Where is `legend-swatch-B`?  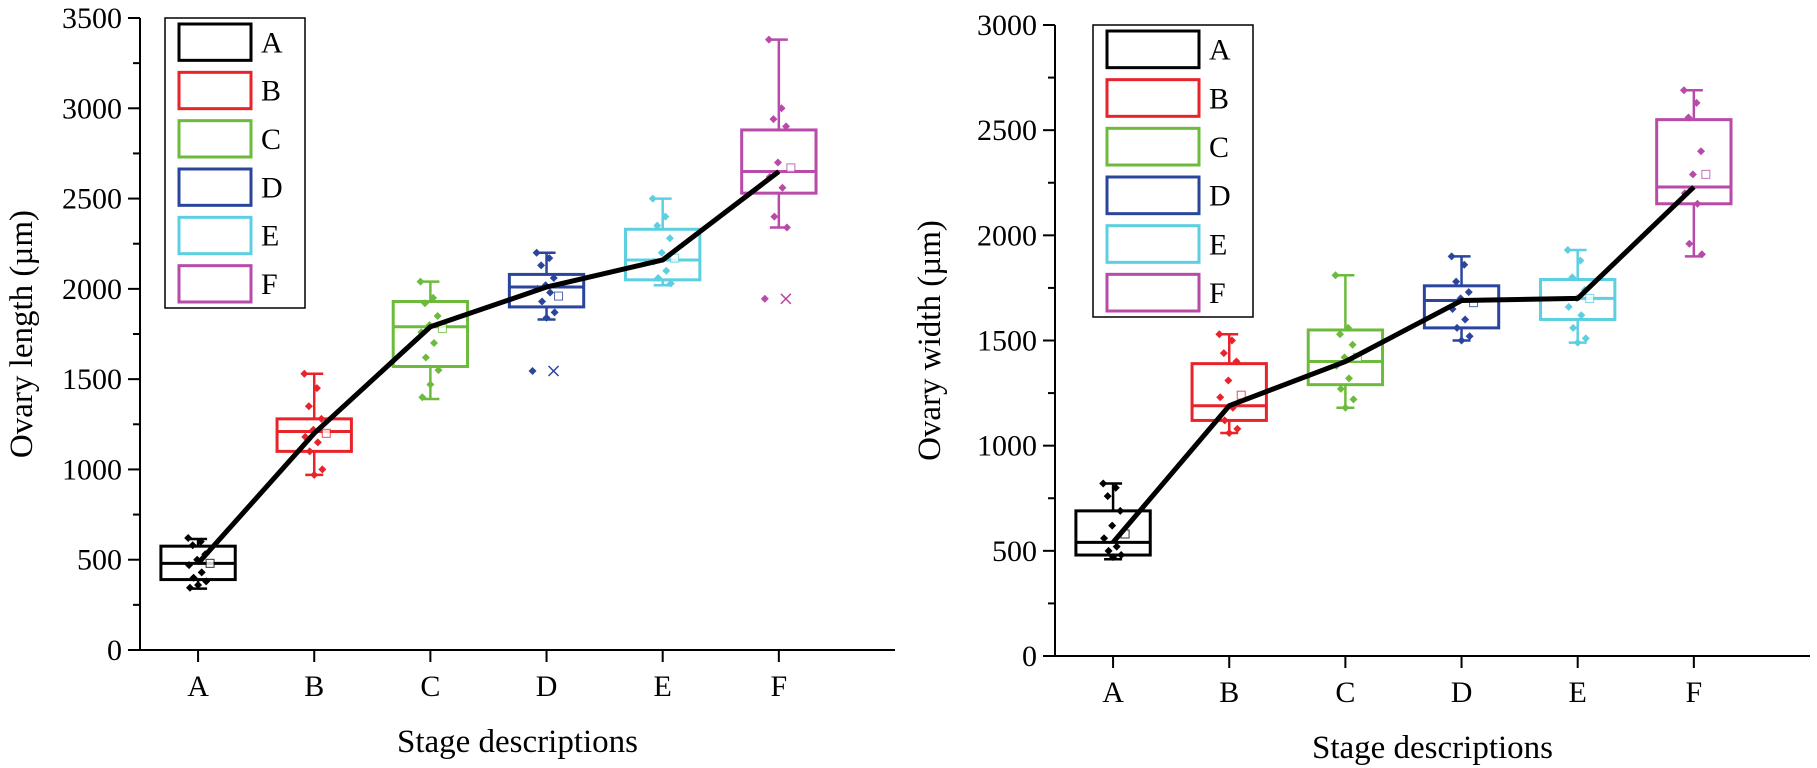 legend-swatch-B is located at coordinates (215, 90).